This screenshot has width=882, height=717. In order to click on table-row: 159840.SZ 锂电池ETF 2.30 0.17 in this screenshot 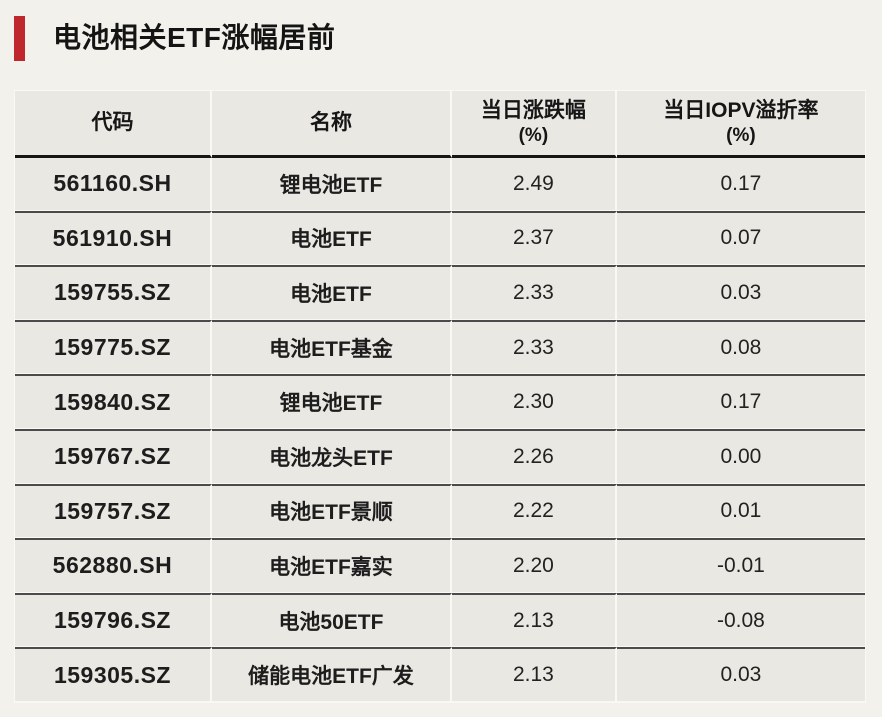, I will do `click(440, 401)`.